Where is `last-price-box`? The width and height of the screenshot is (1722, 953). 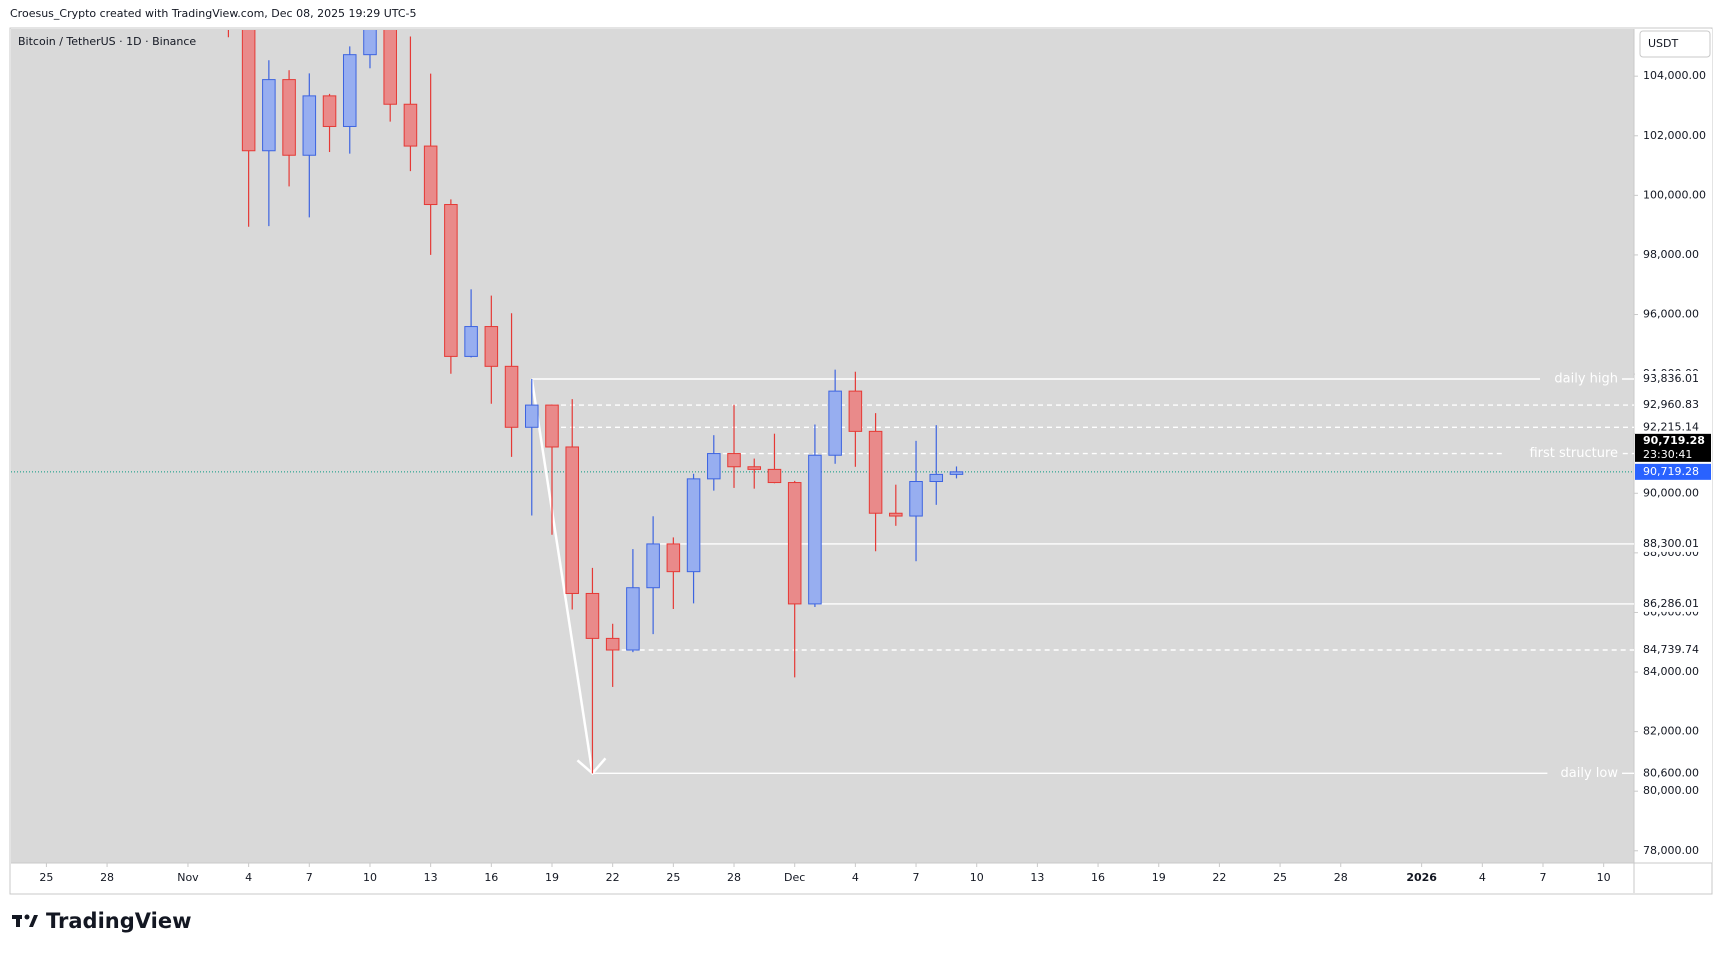 last-price-box is located at coordinates (1673, 471).